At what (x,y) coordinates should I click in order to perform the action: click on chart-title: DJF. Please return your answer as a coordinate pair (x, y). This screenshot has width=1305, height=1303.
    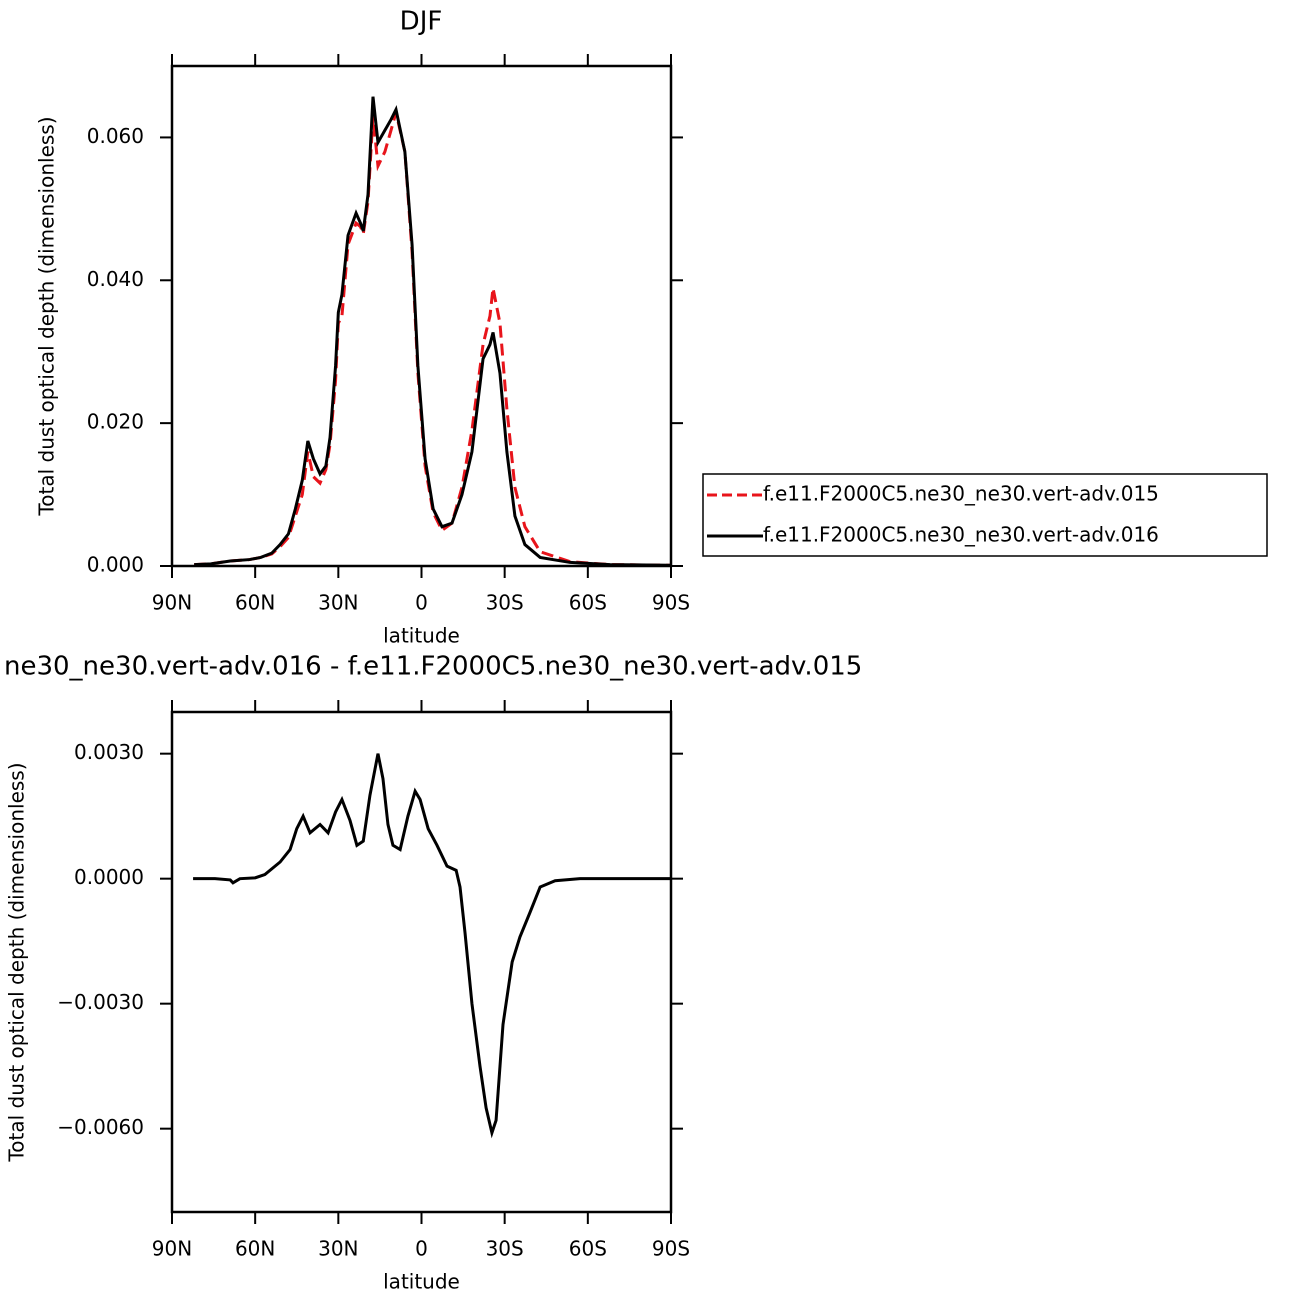
    Looking at the image, I should click on (421, 22).